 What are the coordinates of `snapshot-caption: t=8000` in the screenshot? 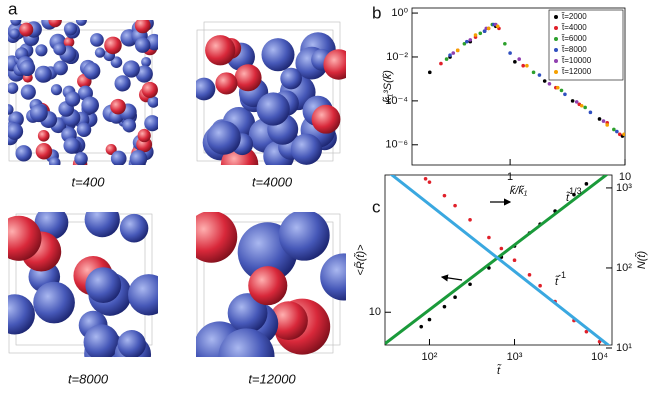 It's located at (88, 378).